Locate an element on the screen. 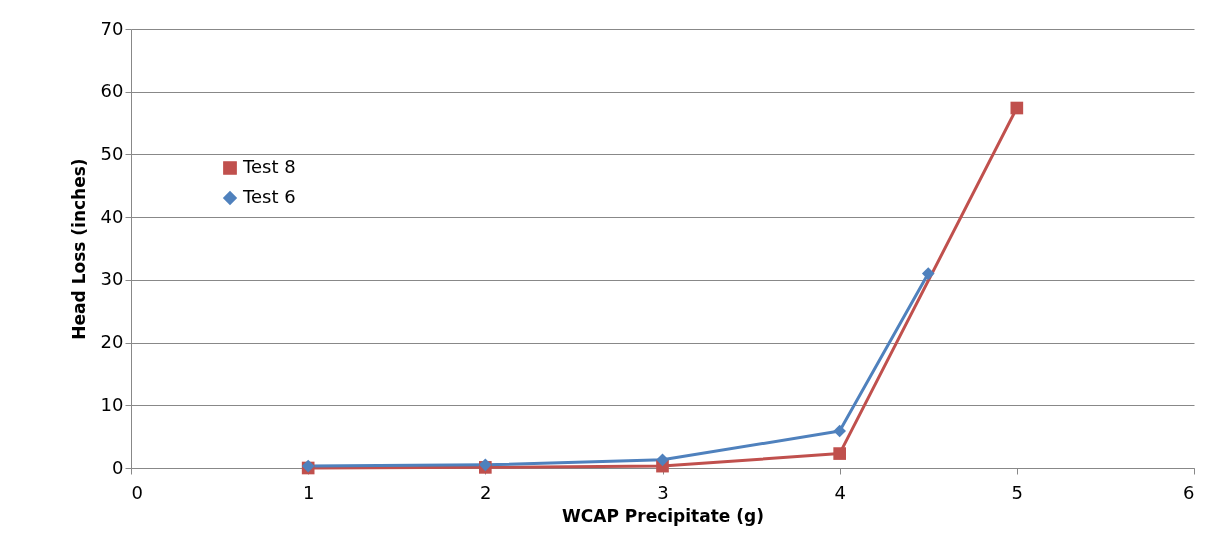 This screenshot has height=548, width=1226. y-tick-label: 30 is located at coordinates (112, 279).